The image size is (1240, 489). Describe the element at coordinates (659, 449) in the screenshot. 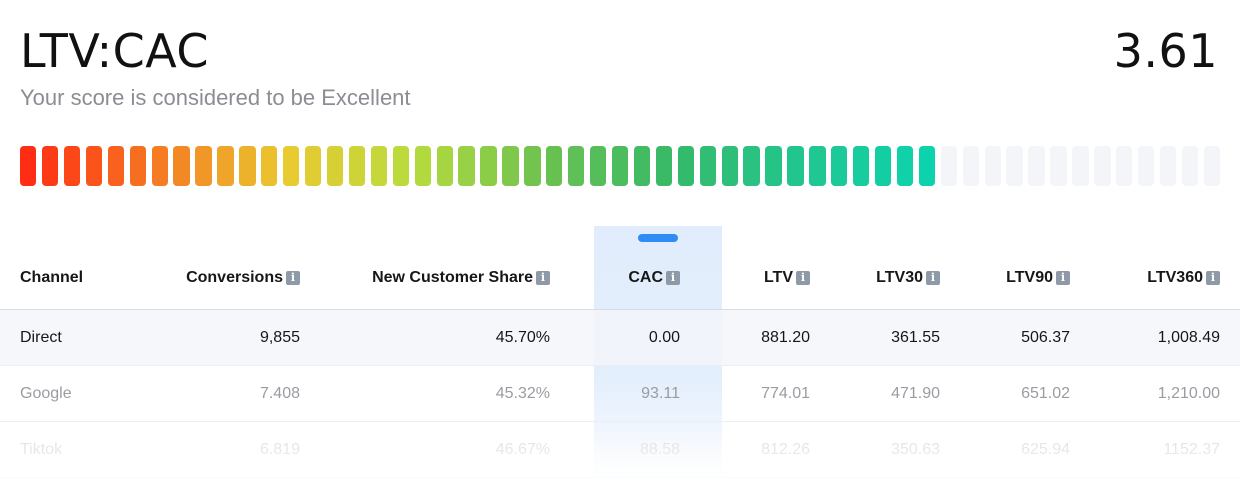

I see `cell-cac: 88.58` at that location.